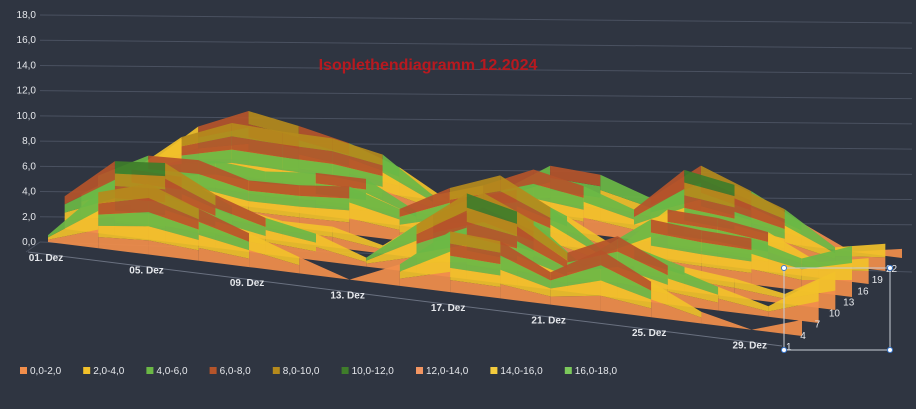 This screenshot has height=409, width=916. Describe the element at coordinates (803, 336) in the screenshot. I see `y-tick-label: 4` at that location.